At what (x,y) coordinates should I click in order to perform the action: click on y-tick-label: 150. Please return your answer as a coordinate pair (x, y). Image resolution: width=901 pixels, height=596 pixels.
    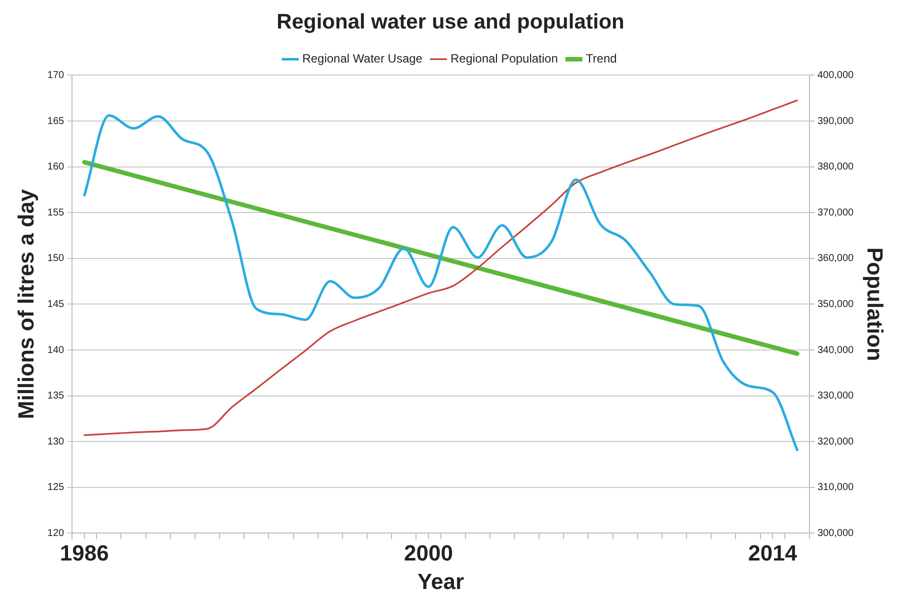
    Looking at the image, I should click on (56, 258).